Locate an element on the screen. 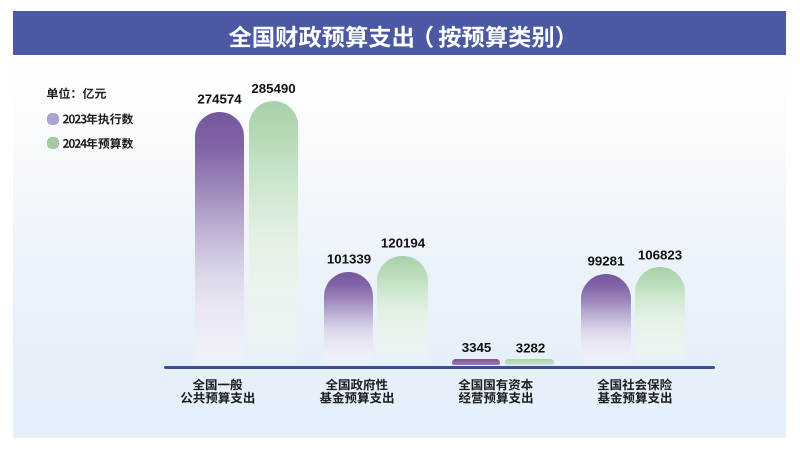 This screenshot has width=800, height=449. svg-text: 106823 is located at coordinates (660, 254).